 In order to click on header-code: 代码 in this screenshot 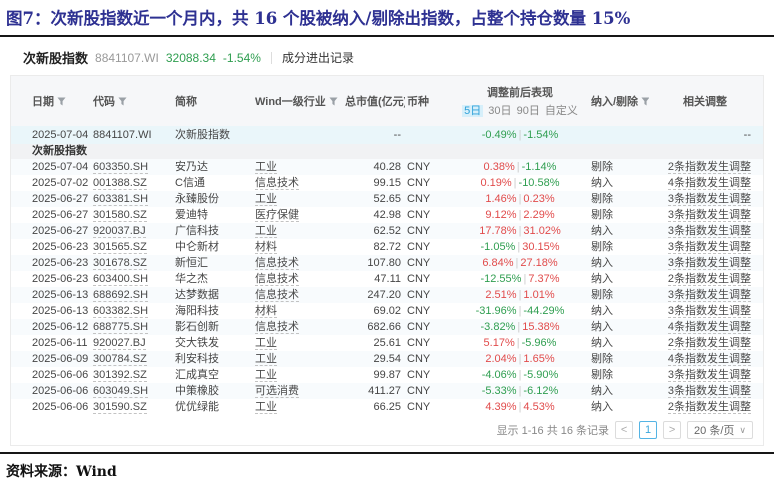, I will do `click(132, 101)`.